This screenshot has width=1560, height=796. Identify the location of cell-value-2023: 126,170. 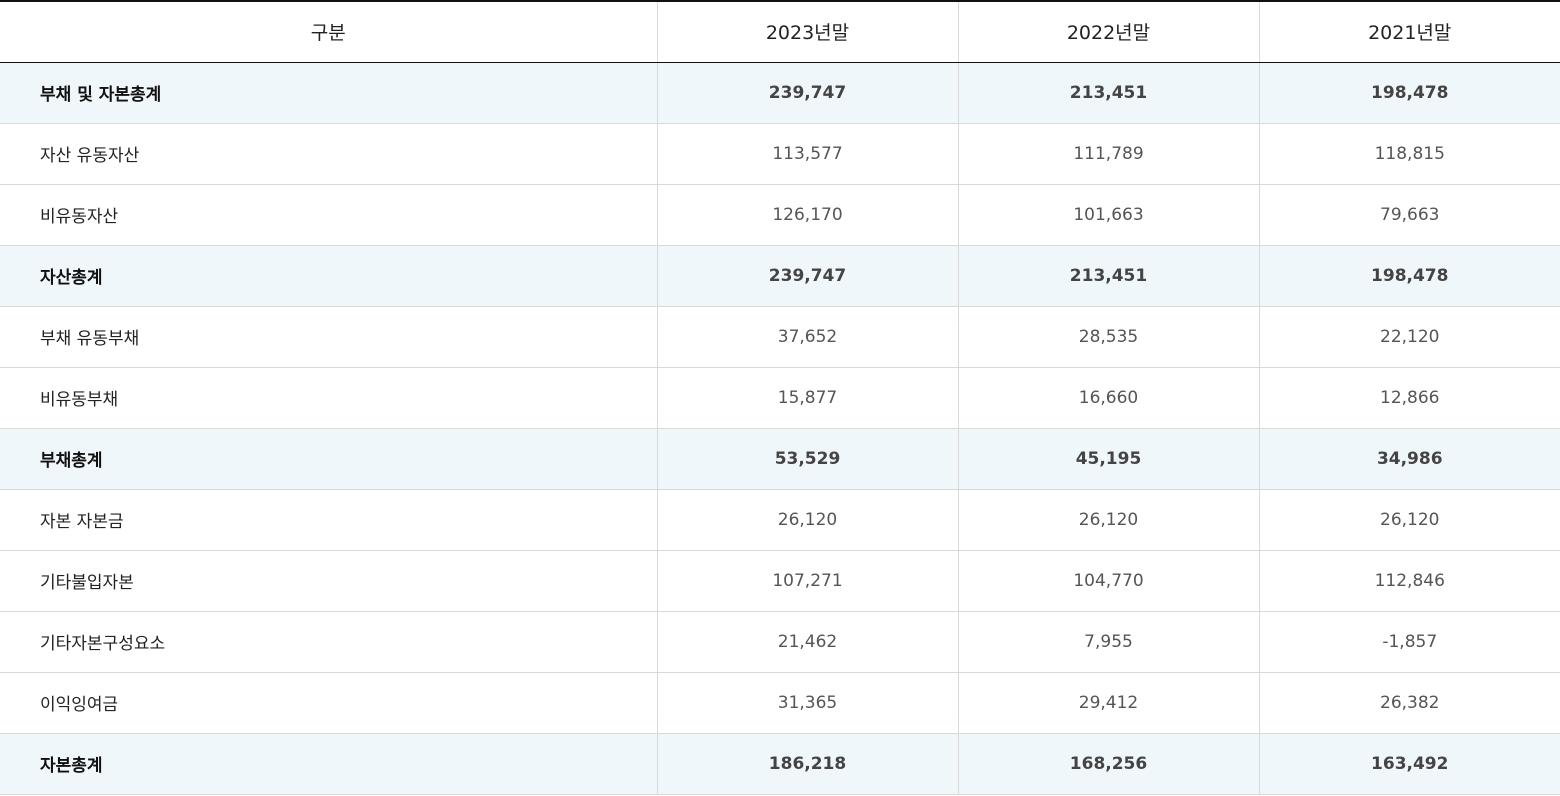
(807, 215).